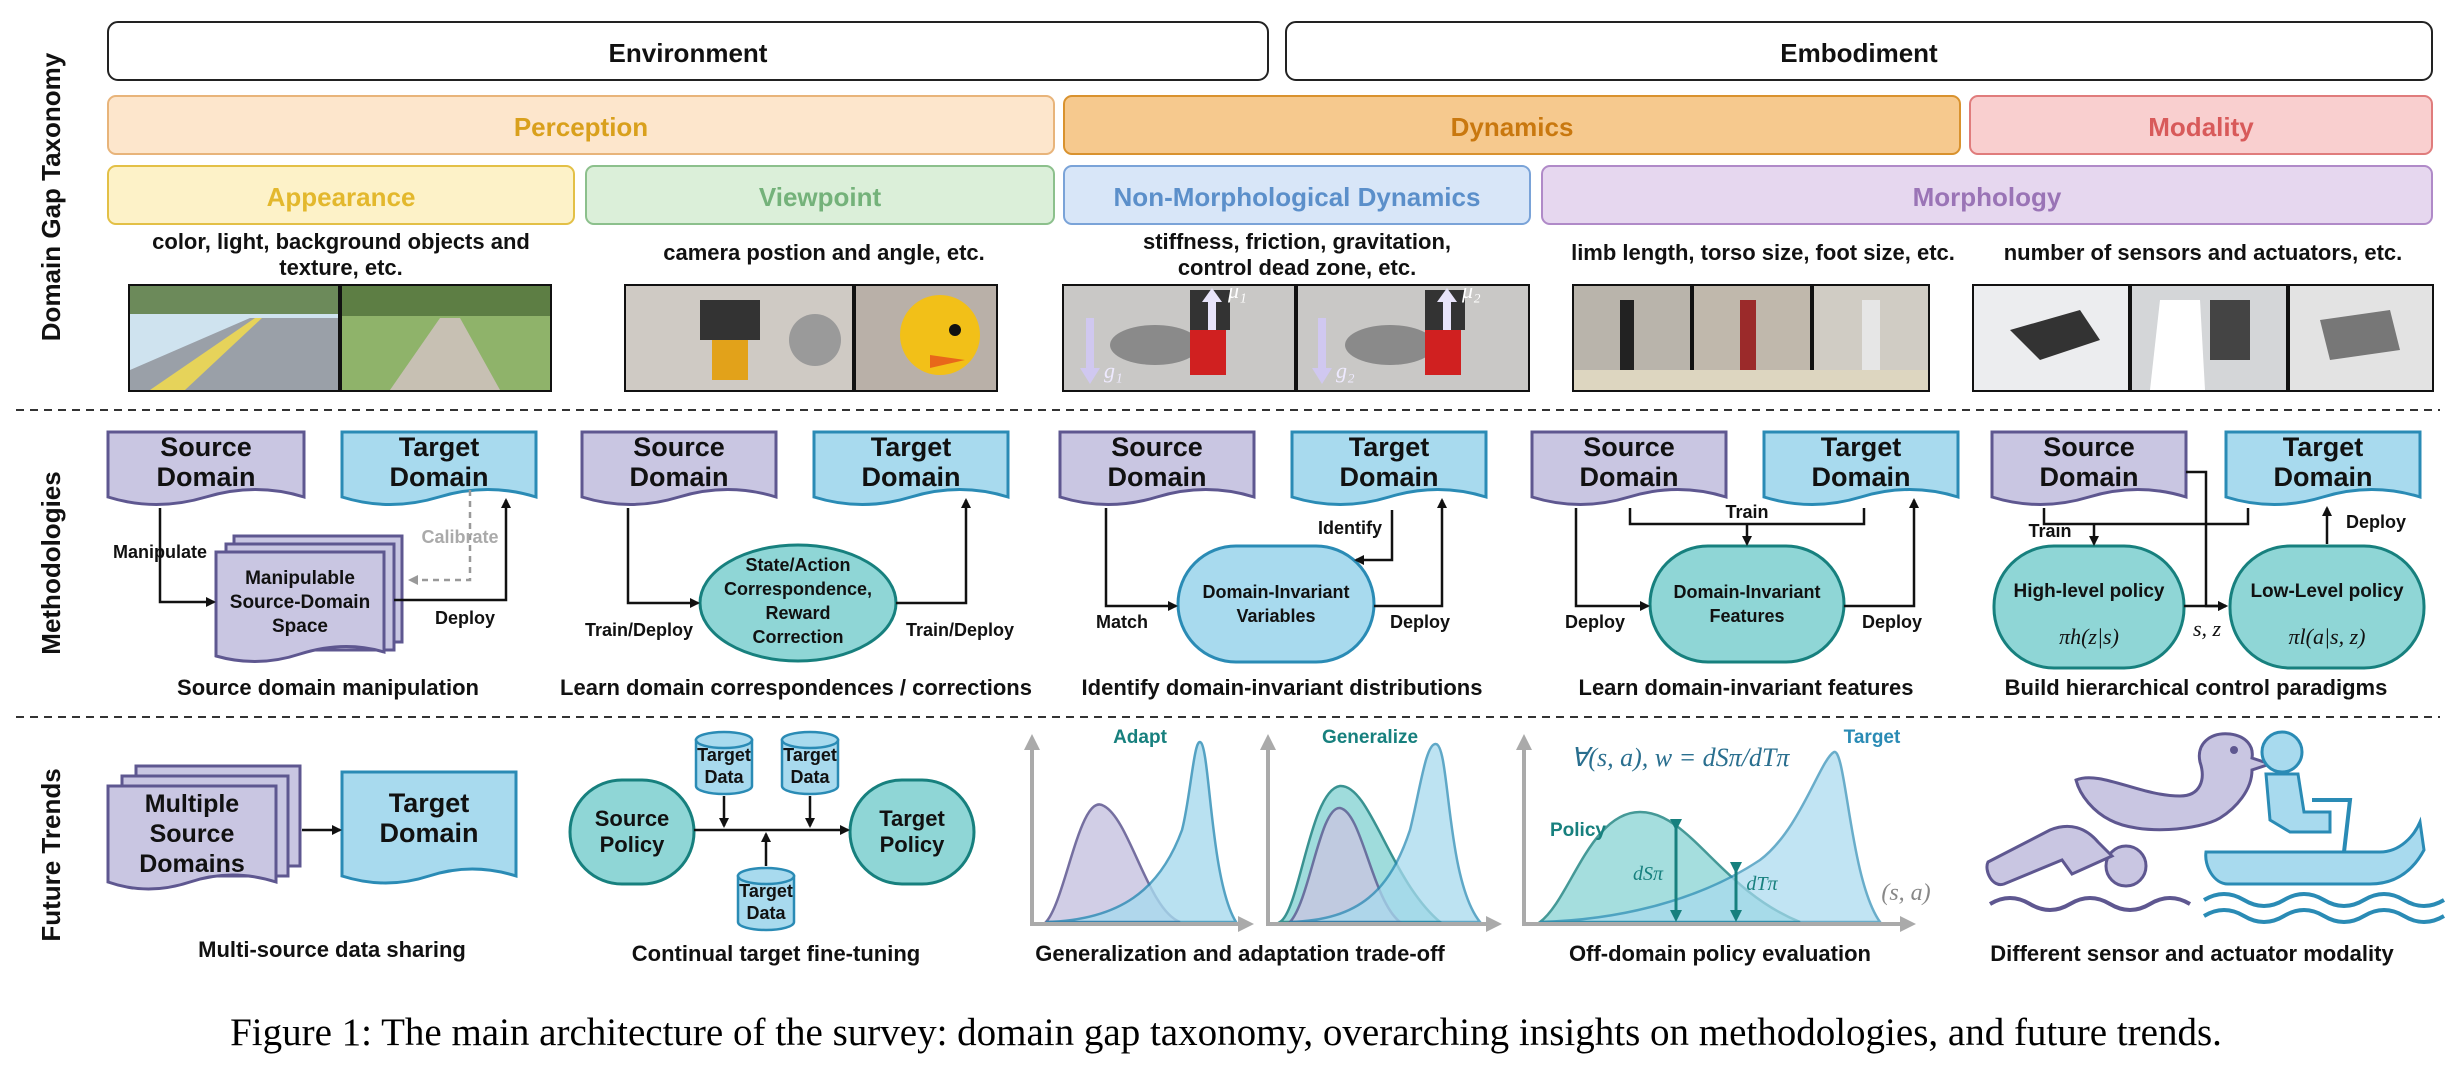 The width and height of the screenshot is (2452, 1084). I want to click on m1-source-label-1: Source, so click(206, 447).